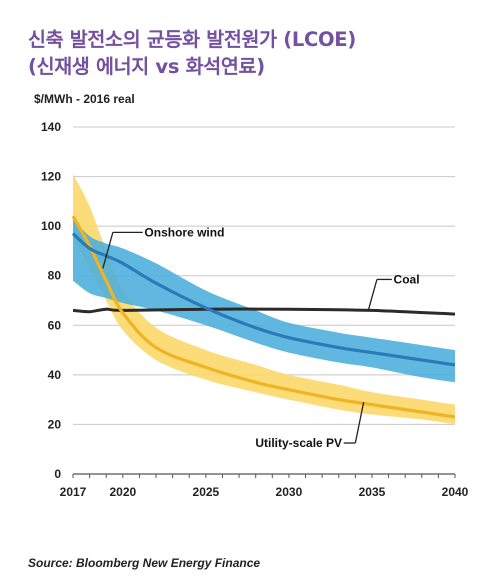 Image resolution: width=500 pixels, height=577 pixels. What do you see at coordinates (264, 311) in the screenshot?
I see `coal-line` at bounding box center [264, 311].